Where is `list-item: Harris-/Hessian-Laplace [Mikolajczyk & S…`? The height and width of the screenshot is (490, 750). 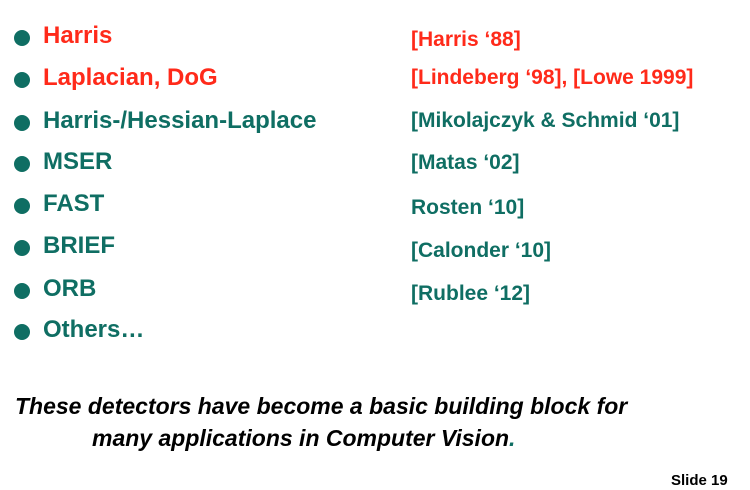
list-item: Harris-/Hessian-Laplace [Mikolajczyk & S… is located at coordinates (375, 123).